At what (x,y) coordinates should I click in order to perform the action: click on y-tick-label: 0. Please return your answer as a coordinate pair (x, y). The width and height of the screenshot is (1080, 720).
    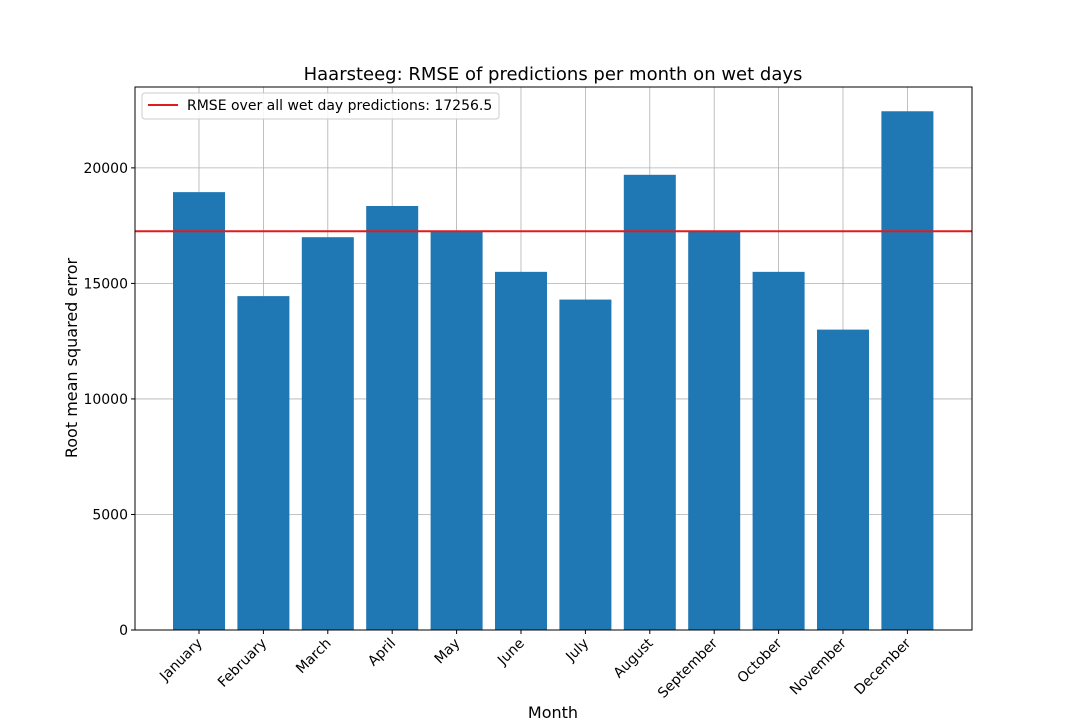
    Looking at the image, I should click on (123, 631).